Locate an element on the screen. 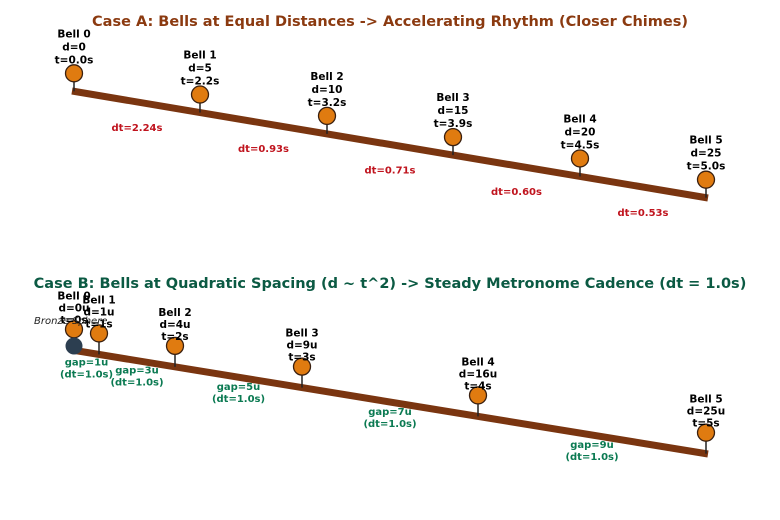 The image size is (780, 520). bell-distance: d=15 is located at coordinates (453, 111).